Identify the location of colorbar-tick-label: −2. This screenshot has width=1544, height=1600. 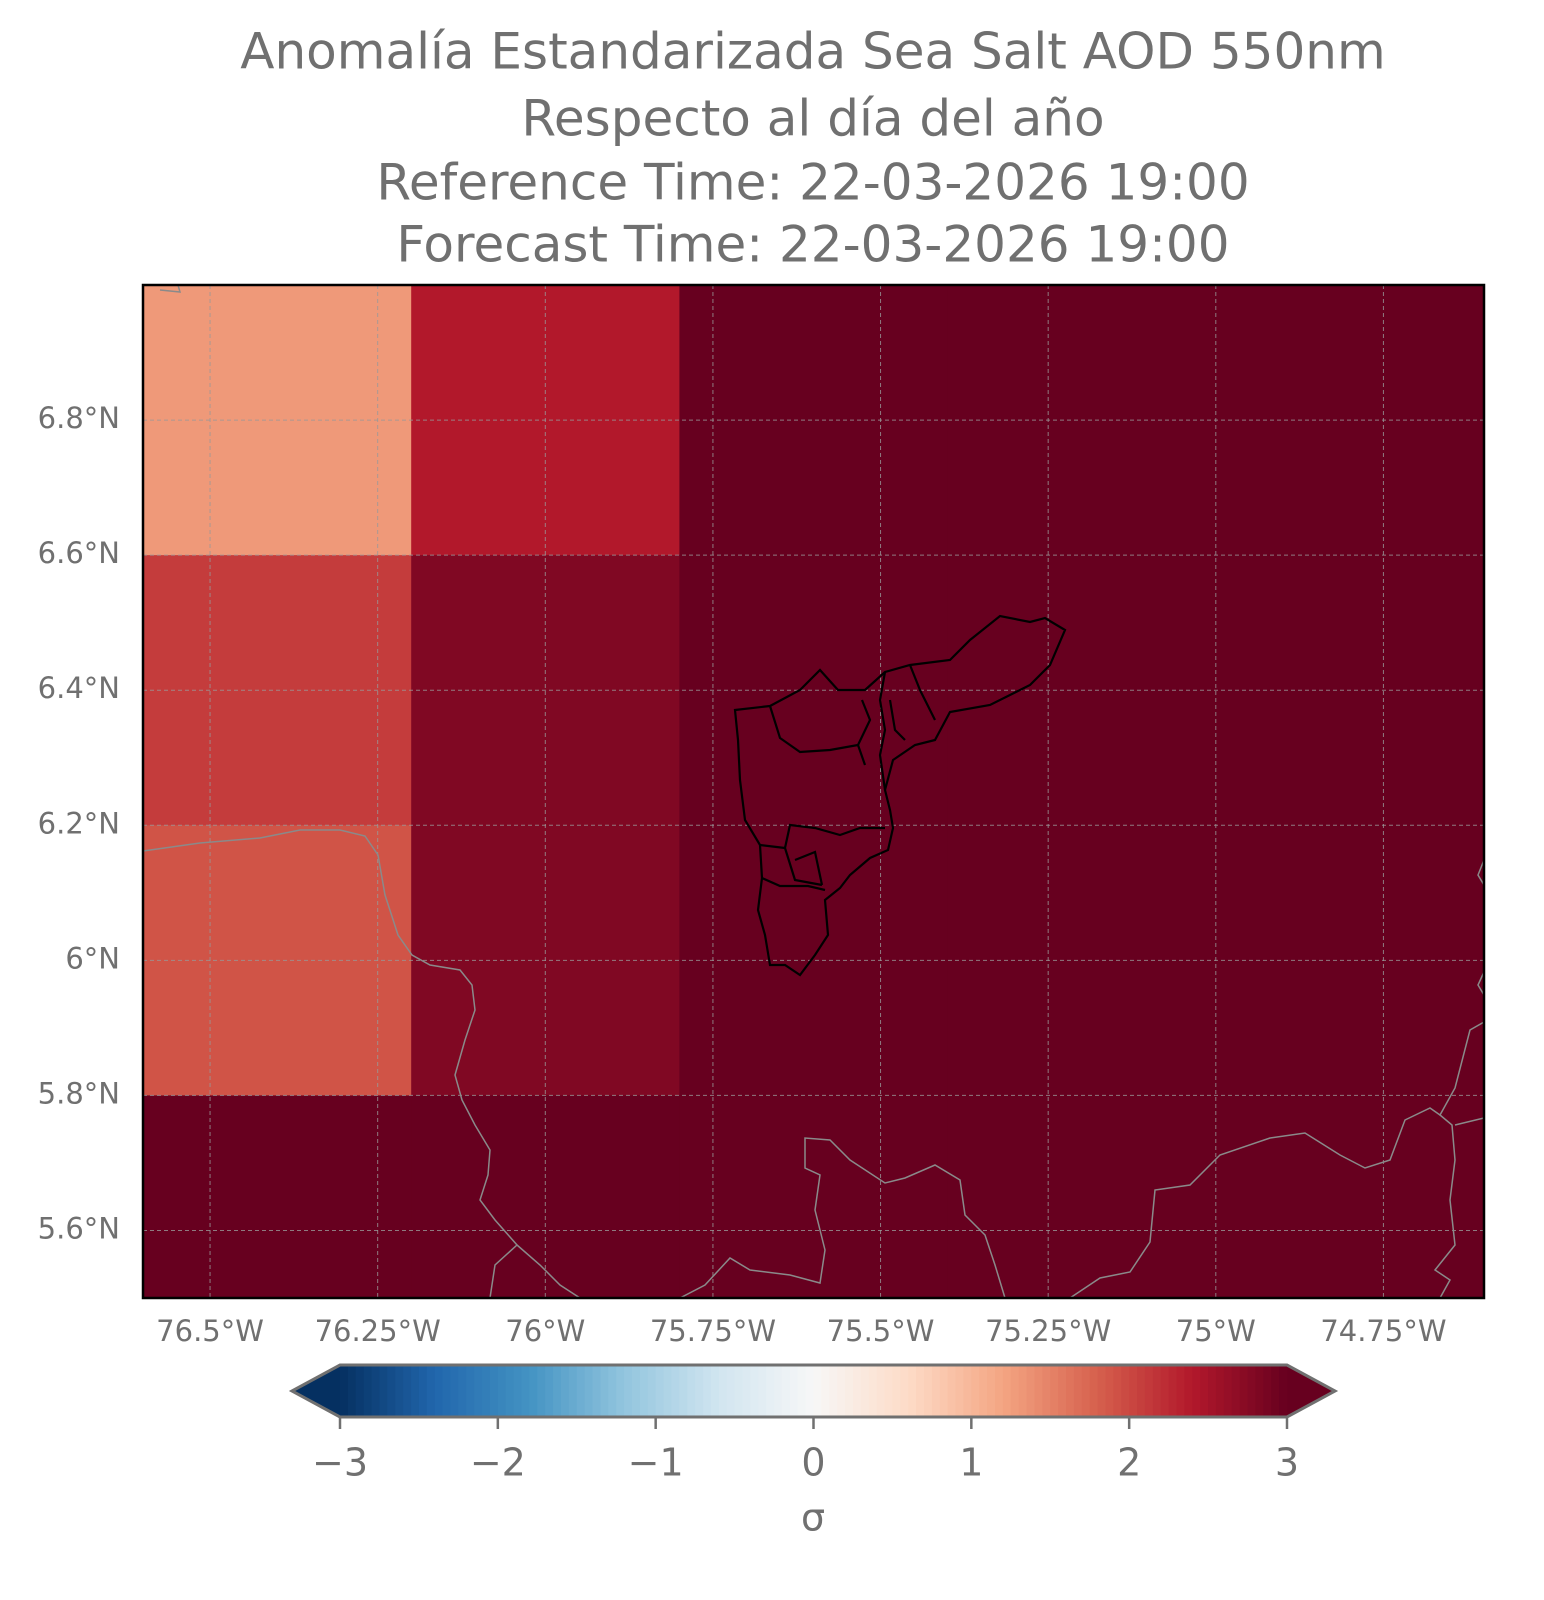
(498, 1463).